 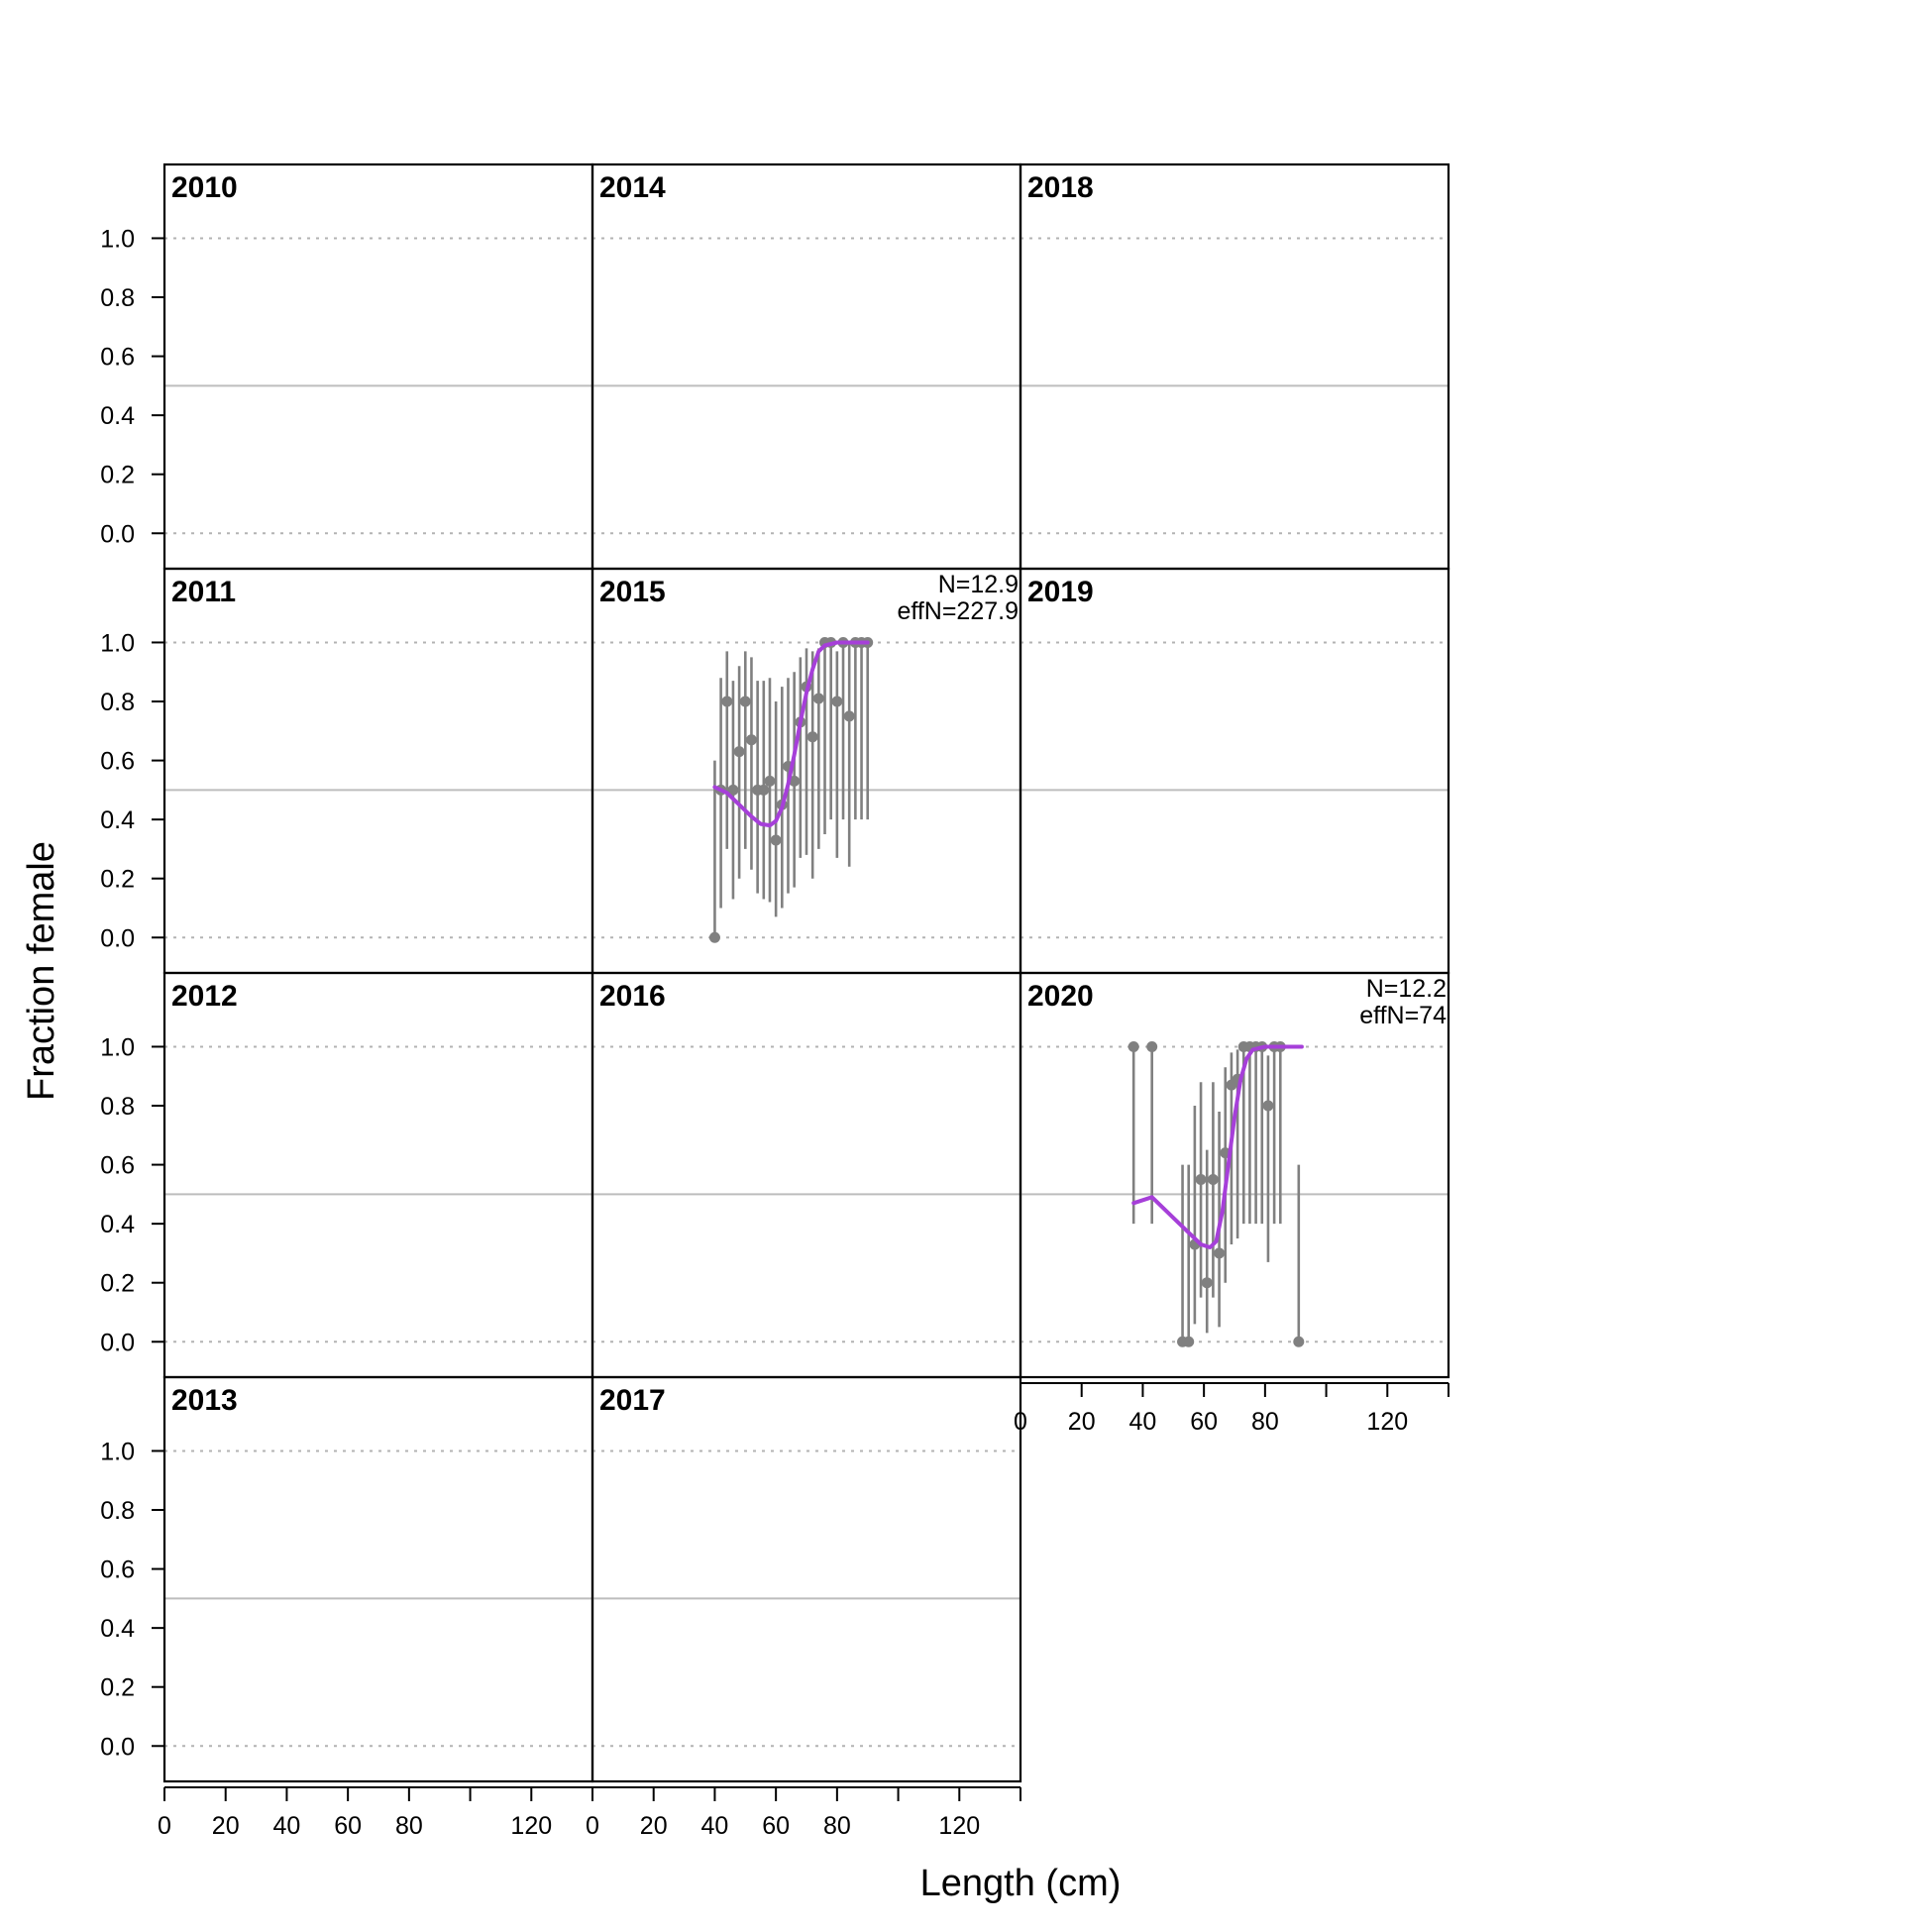 I want to click on panel-annotation: effN=227.9, so click(x=958, y=611).